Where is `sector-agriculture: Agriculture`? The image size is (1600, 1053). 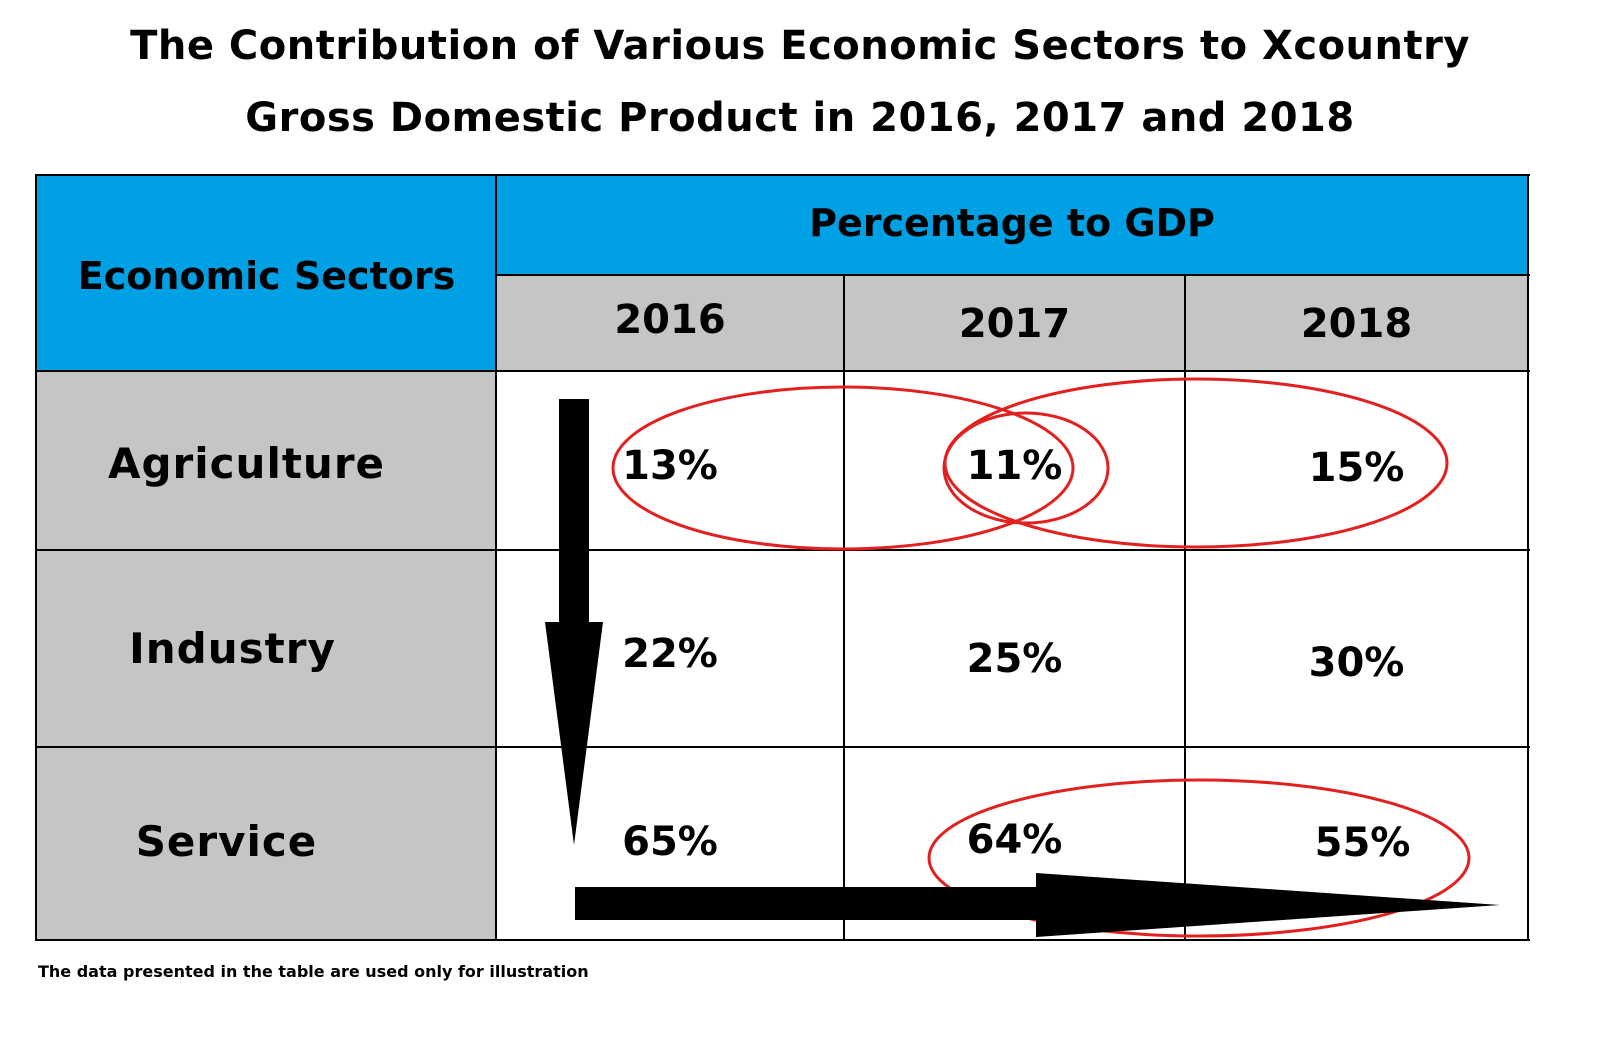 sector-agriculture: Agriculture is located at coordinates (266, 461).